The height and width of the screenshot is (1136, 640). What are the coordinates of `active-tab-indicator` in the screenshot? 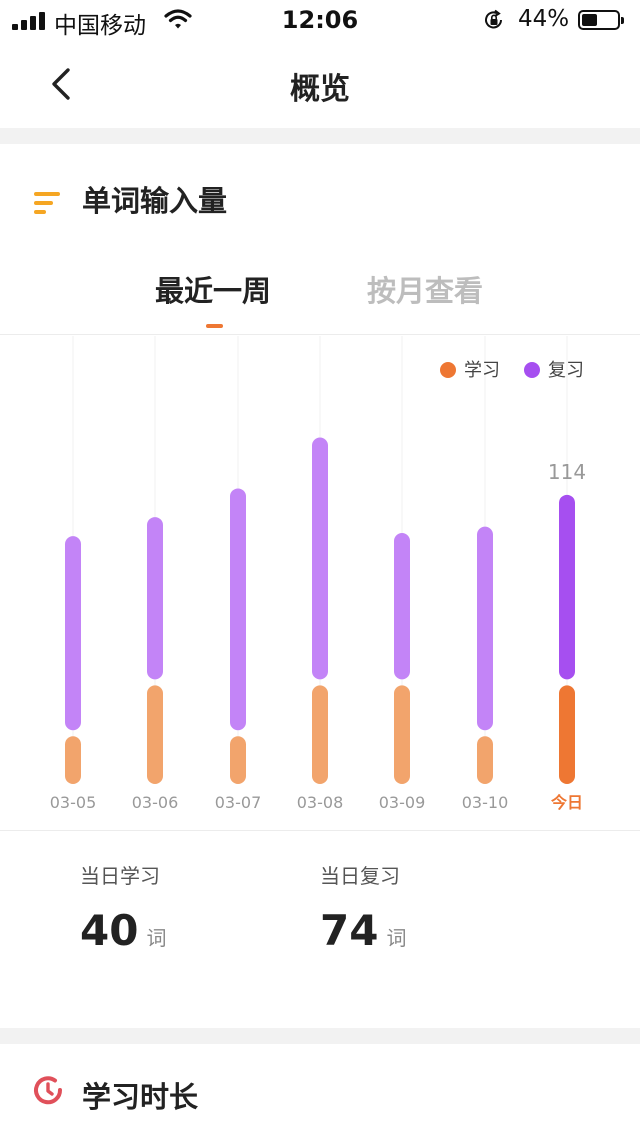 It's located at (214, 326).